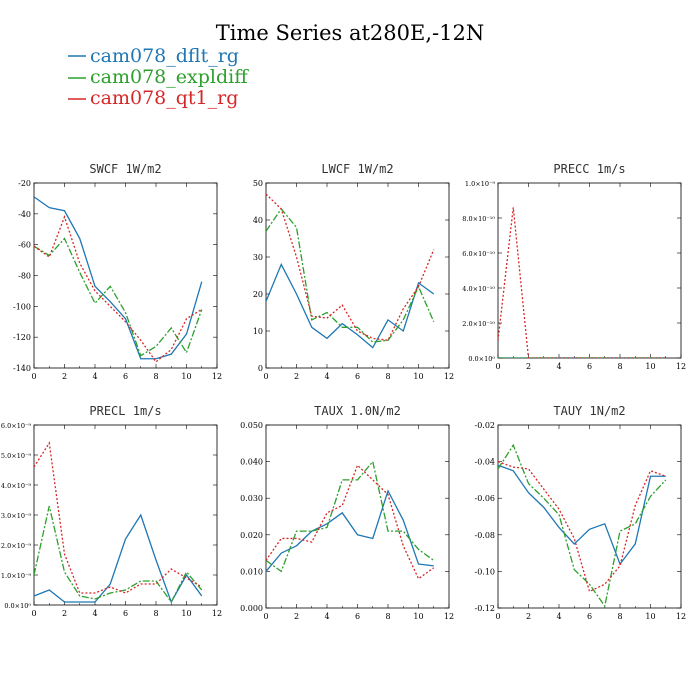 This screenshot has height=700, width=700. I want to click on panel-title: LWCF 1W/m2, so click(357, 169).